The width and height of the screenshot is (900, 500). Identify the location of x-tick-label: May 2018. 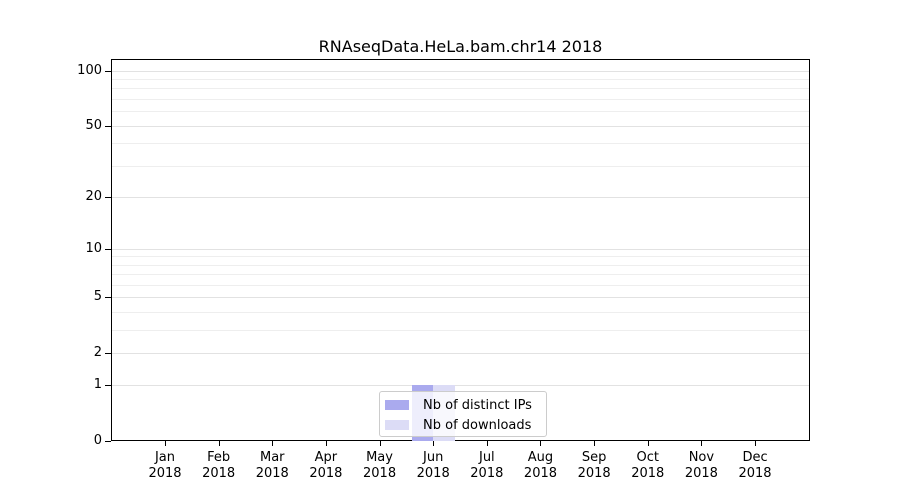
(380, 465).